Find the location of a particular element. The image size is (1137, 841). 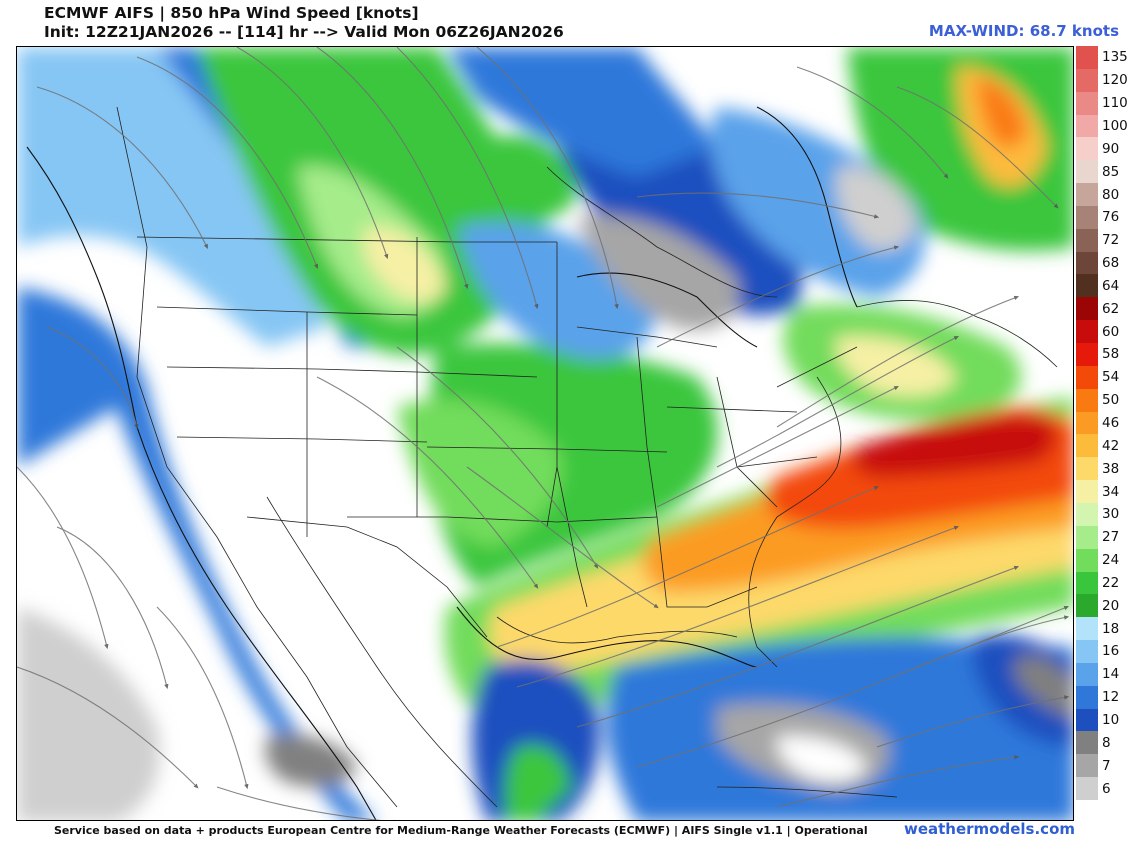

max-wind-label: MAX-WIND: 68.7 knots is located at coordinates (1023, 31).